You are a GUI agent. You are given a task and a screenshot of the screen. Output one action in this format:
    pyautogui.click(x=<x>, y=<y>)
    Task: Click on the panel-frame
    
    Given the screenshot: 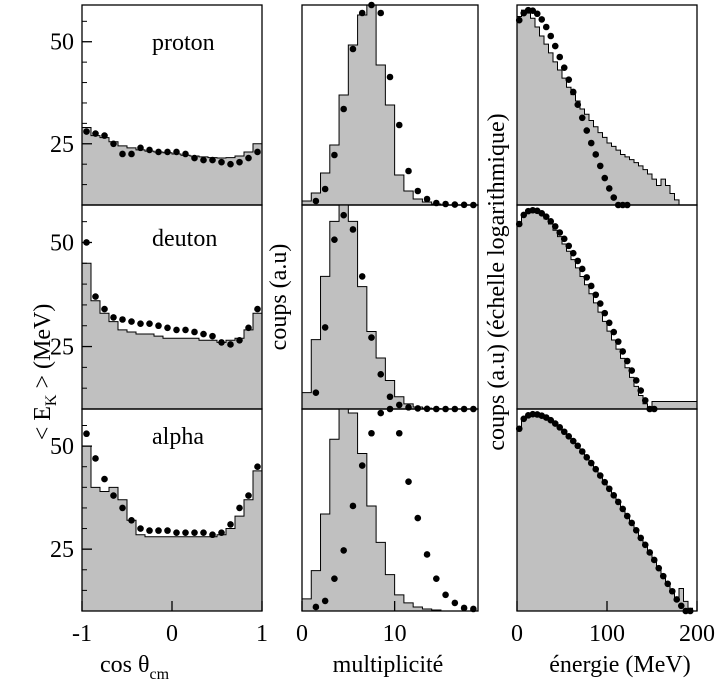 What is the action you would take?
    pyautogui.click(x=390, y=510)
    